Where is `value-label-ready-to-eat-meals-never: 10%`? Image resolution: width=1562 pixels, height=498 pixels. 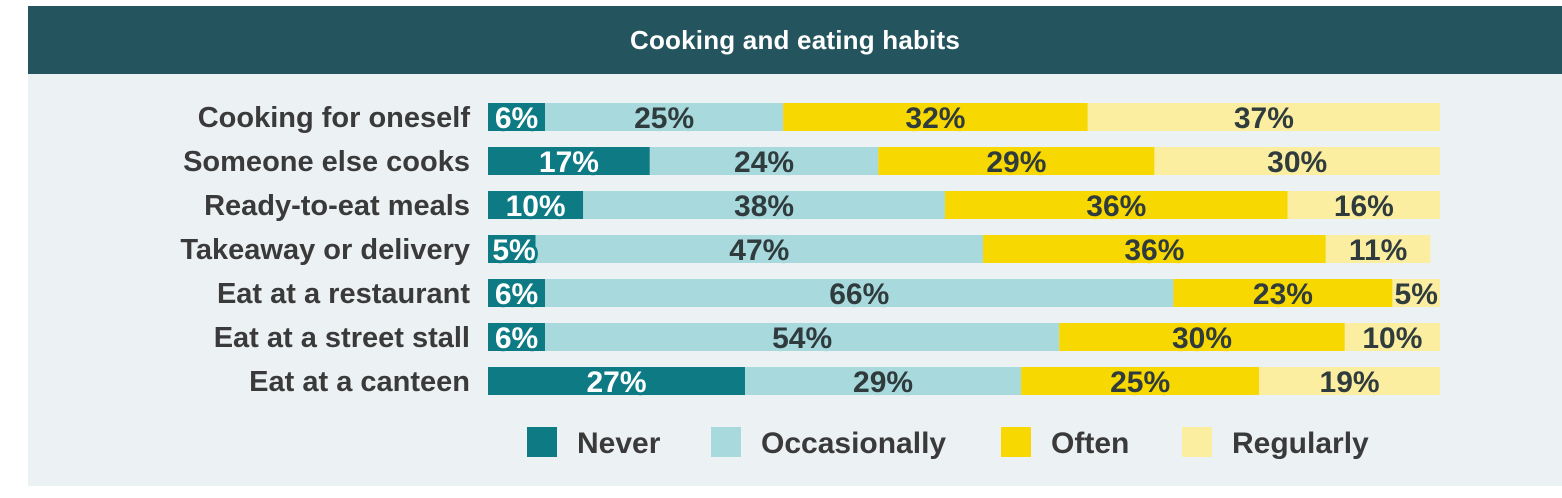 value-label-ready-to-eat-meals-never: 10% is located at coordinates (536, 206).